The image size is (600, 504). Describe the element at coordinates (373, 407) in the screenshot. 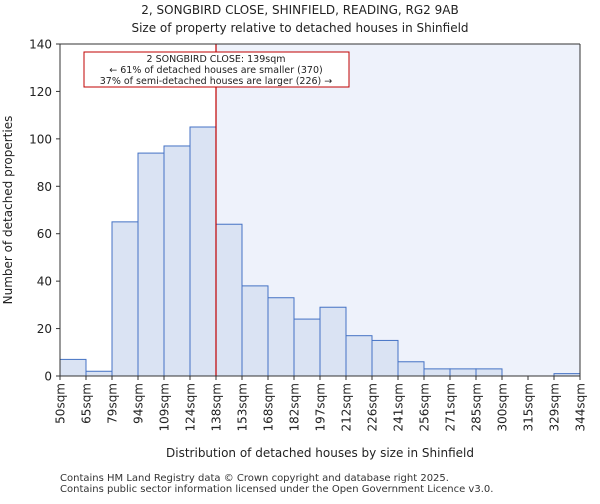

I see `x-tick-label: 226sqm` at that location.